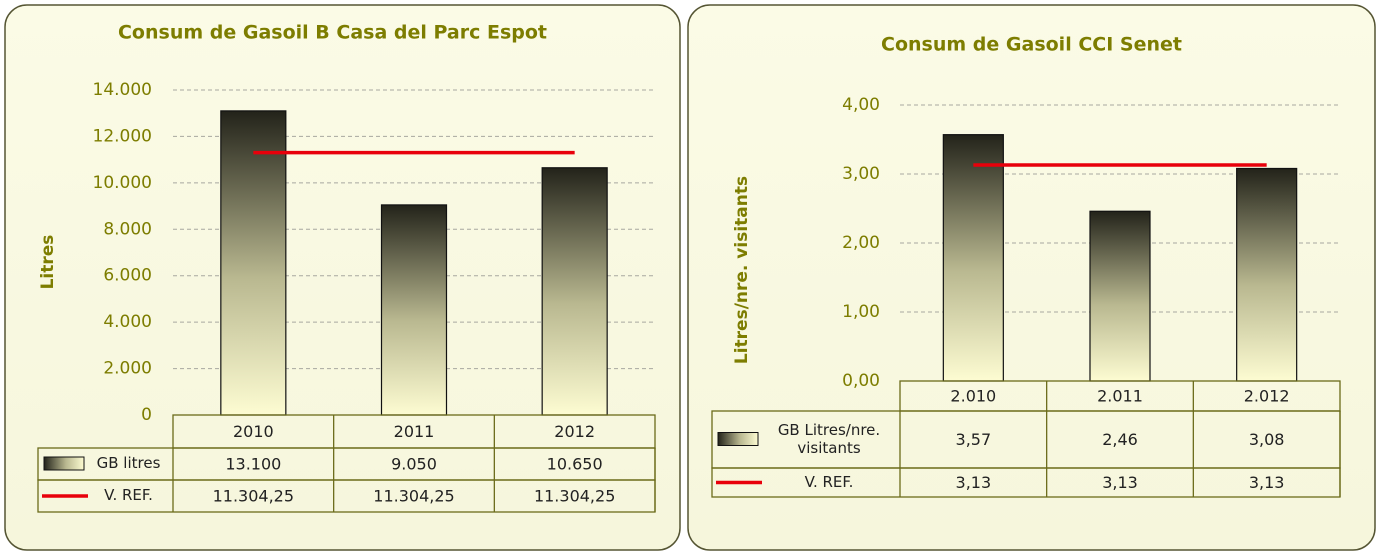 This screenshot has height=560, width=1380. I want to click on legend-label-box: GB Litres/nre. visitants, so click(829, 439).